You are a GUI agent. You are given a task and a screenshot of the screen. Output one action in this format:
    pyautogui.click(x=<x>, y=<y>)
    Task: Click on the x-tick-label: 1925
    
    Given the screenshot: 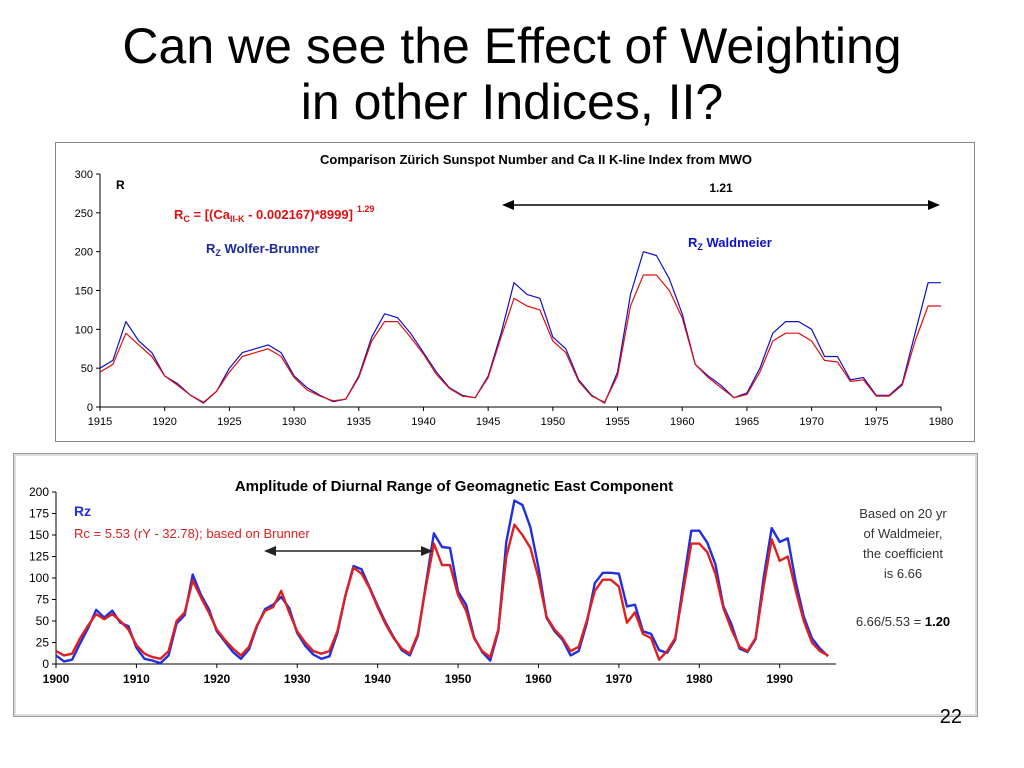 What is the action you would take?
    pyautogui.click(x=229, y=422)
    